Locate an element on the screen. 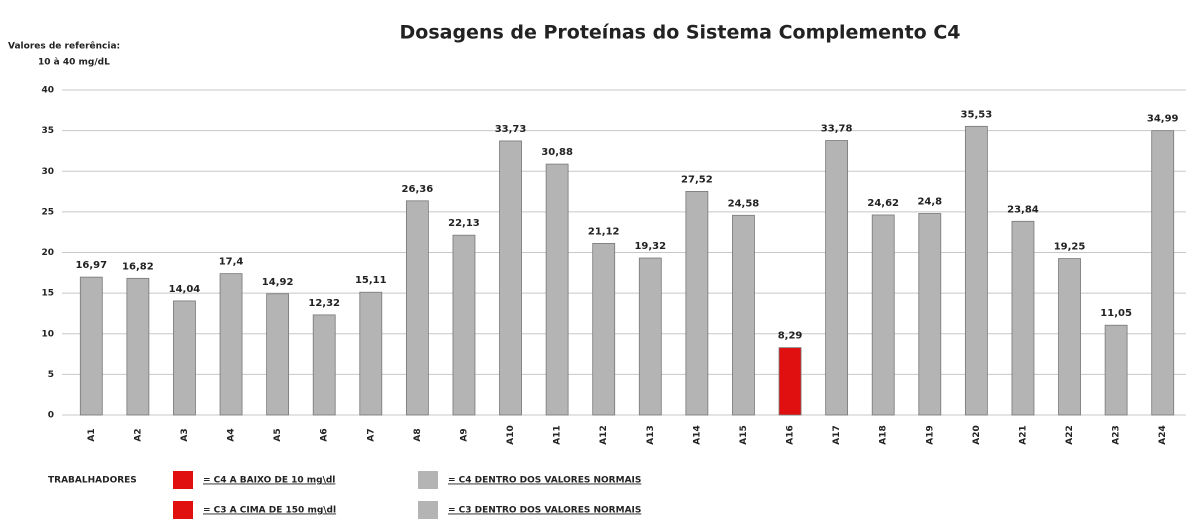  value-label: 27,52 is located at coordinates (697, 179).